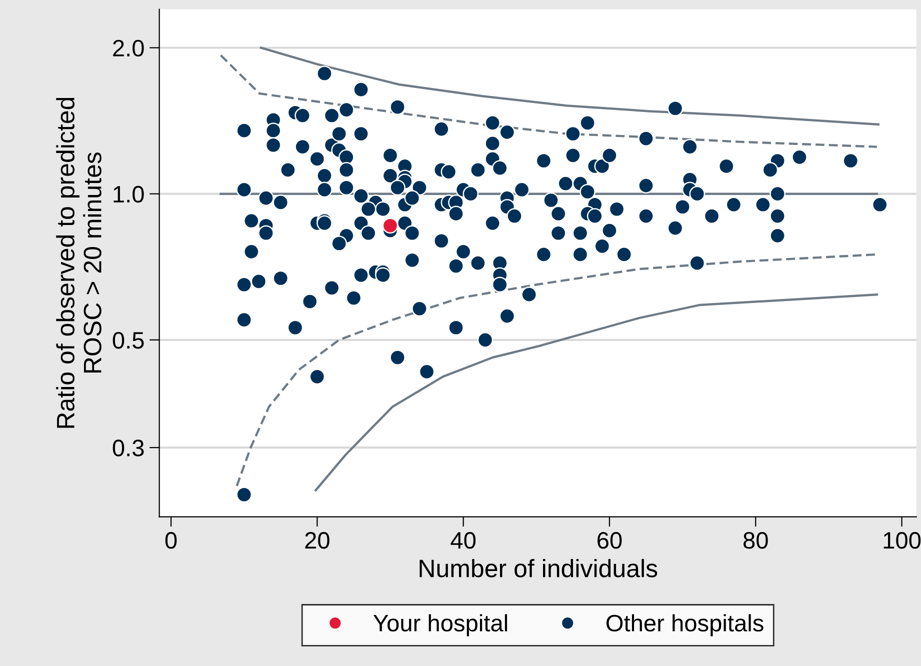  What do you see at coordinates (317, 540) in the screenshot?
I see `x-tick-label: 20` at bounding box center [317, 540].